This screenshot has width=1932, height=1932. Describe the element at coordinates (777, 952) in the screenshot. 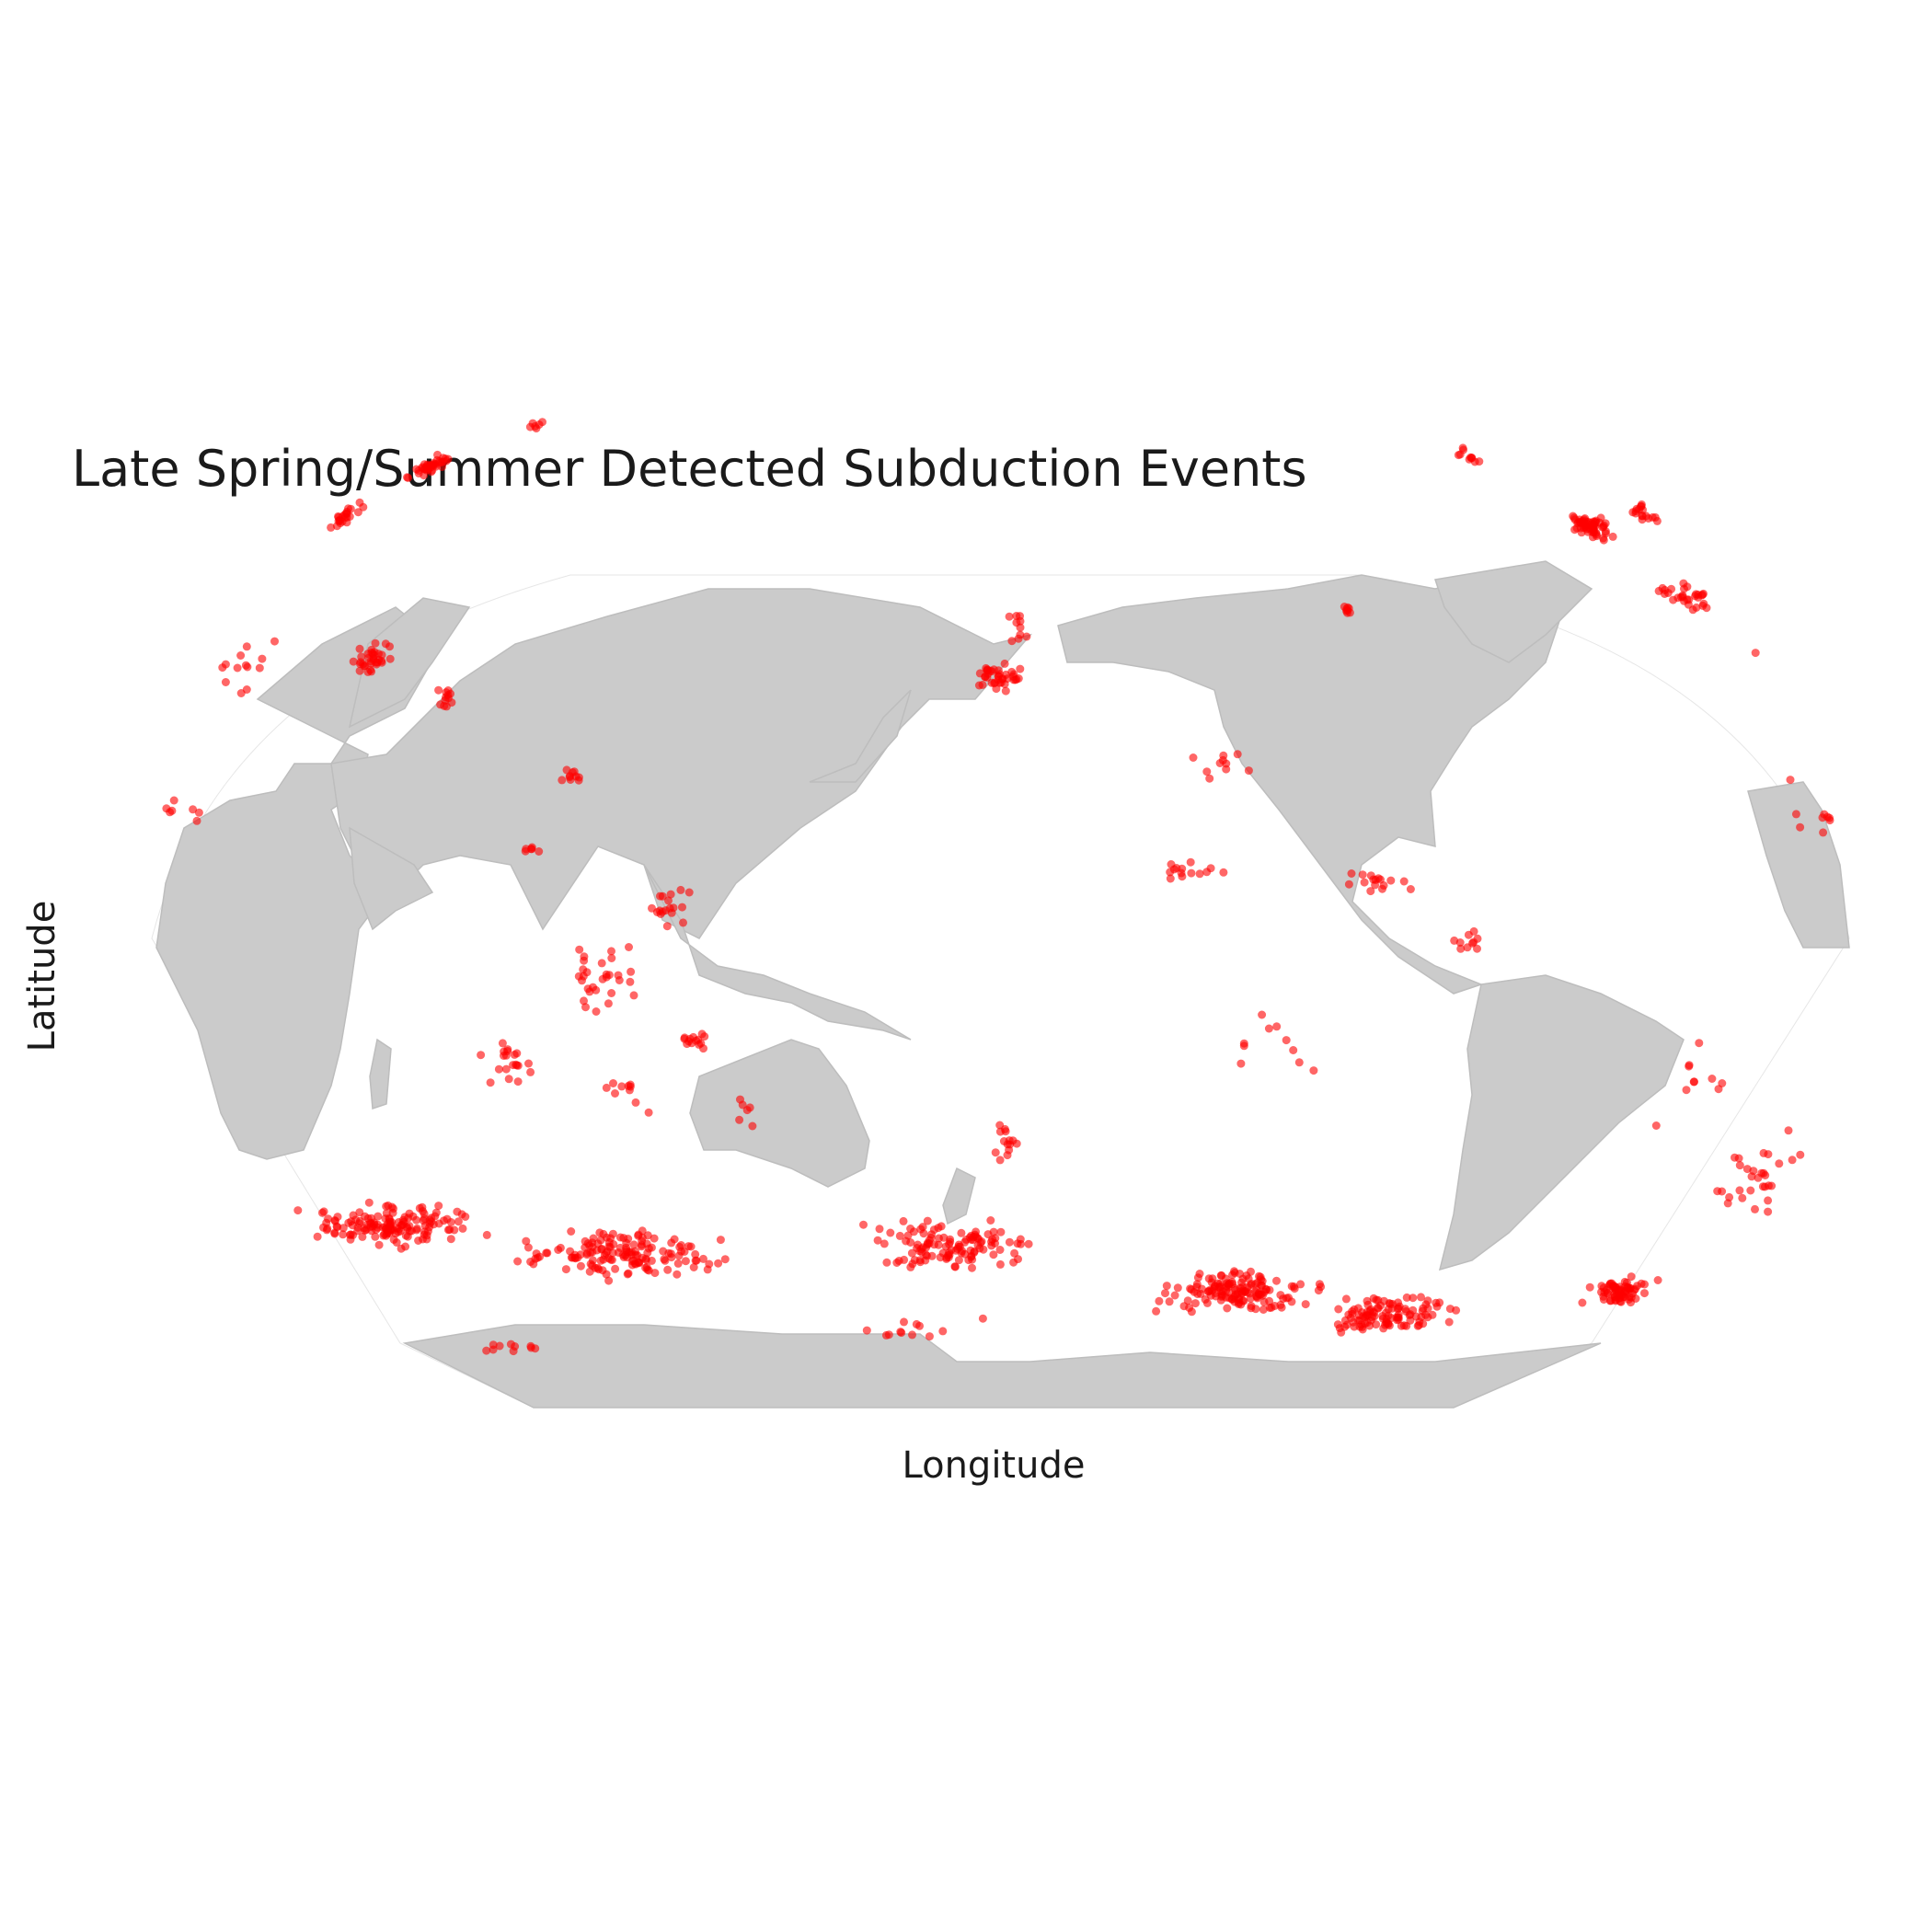

I see `land-southeast-asia` at that location.